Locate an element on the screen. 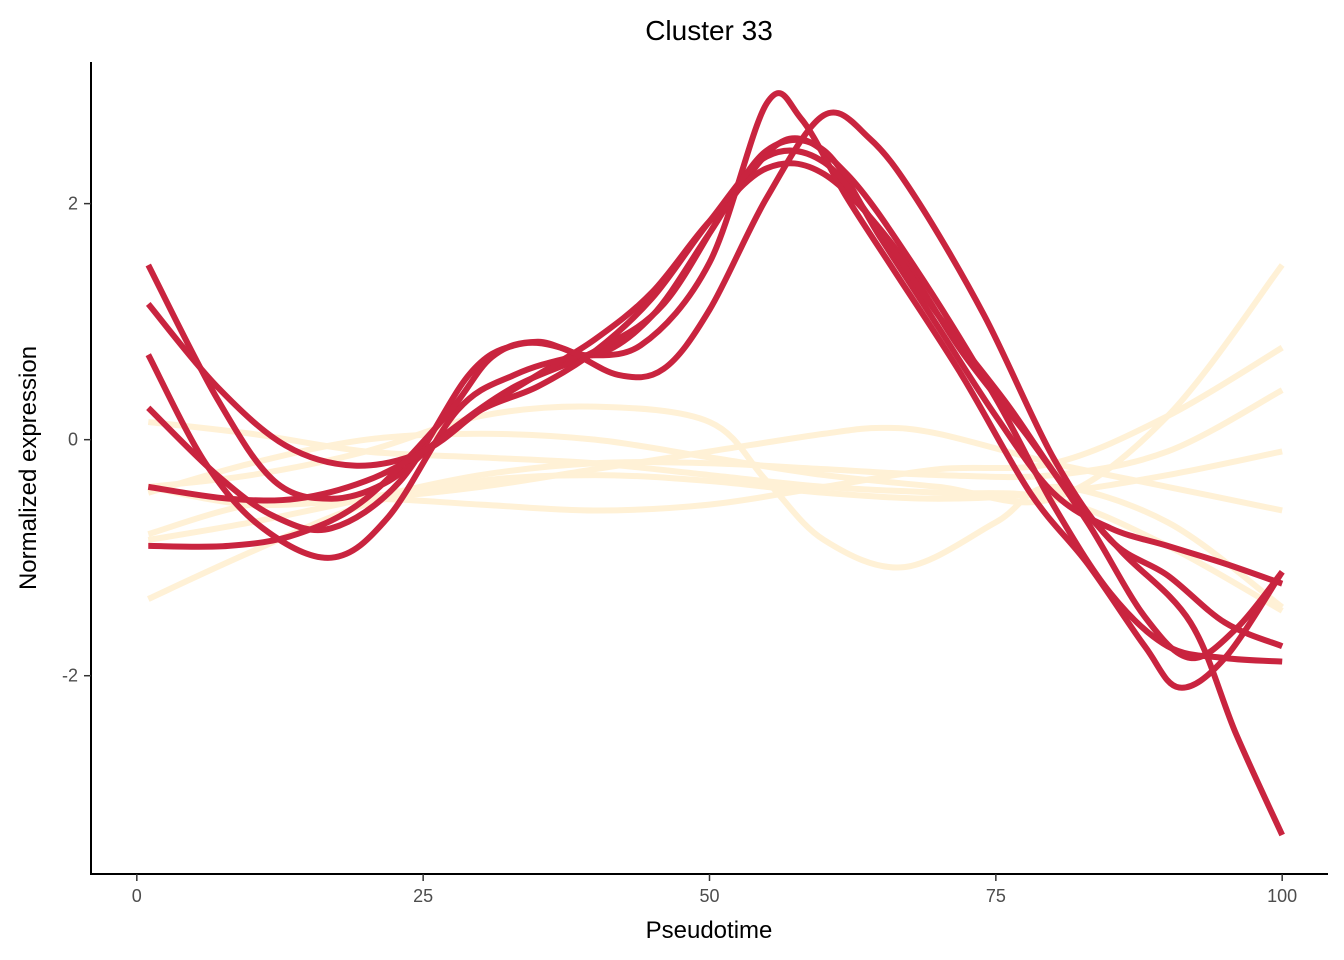 This screenshot has height=960, width=1344. x-tick-label: 50 is located at coordinates (709, 896).